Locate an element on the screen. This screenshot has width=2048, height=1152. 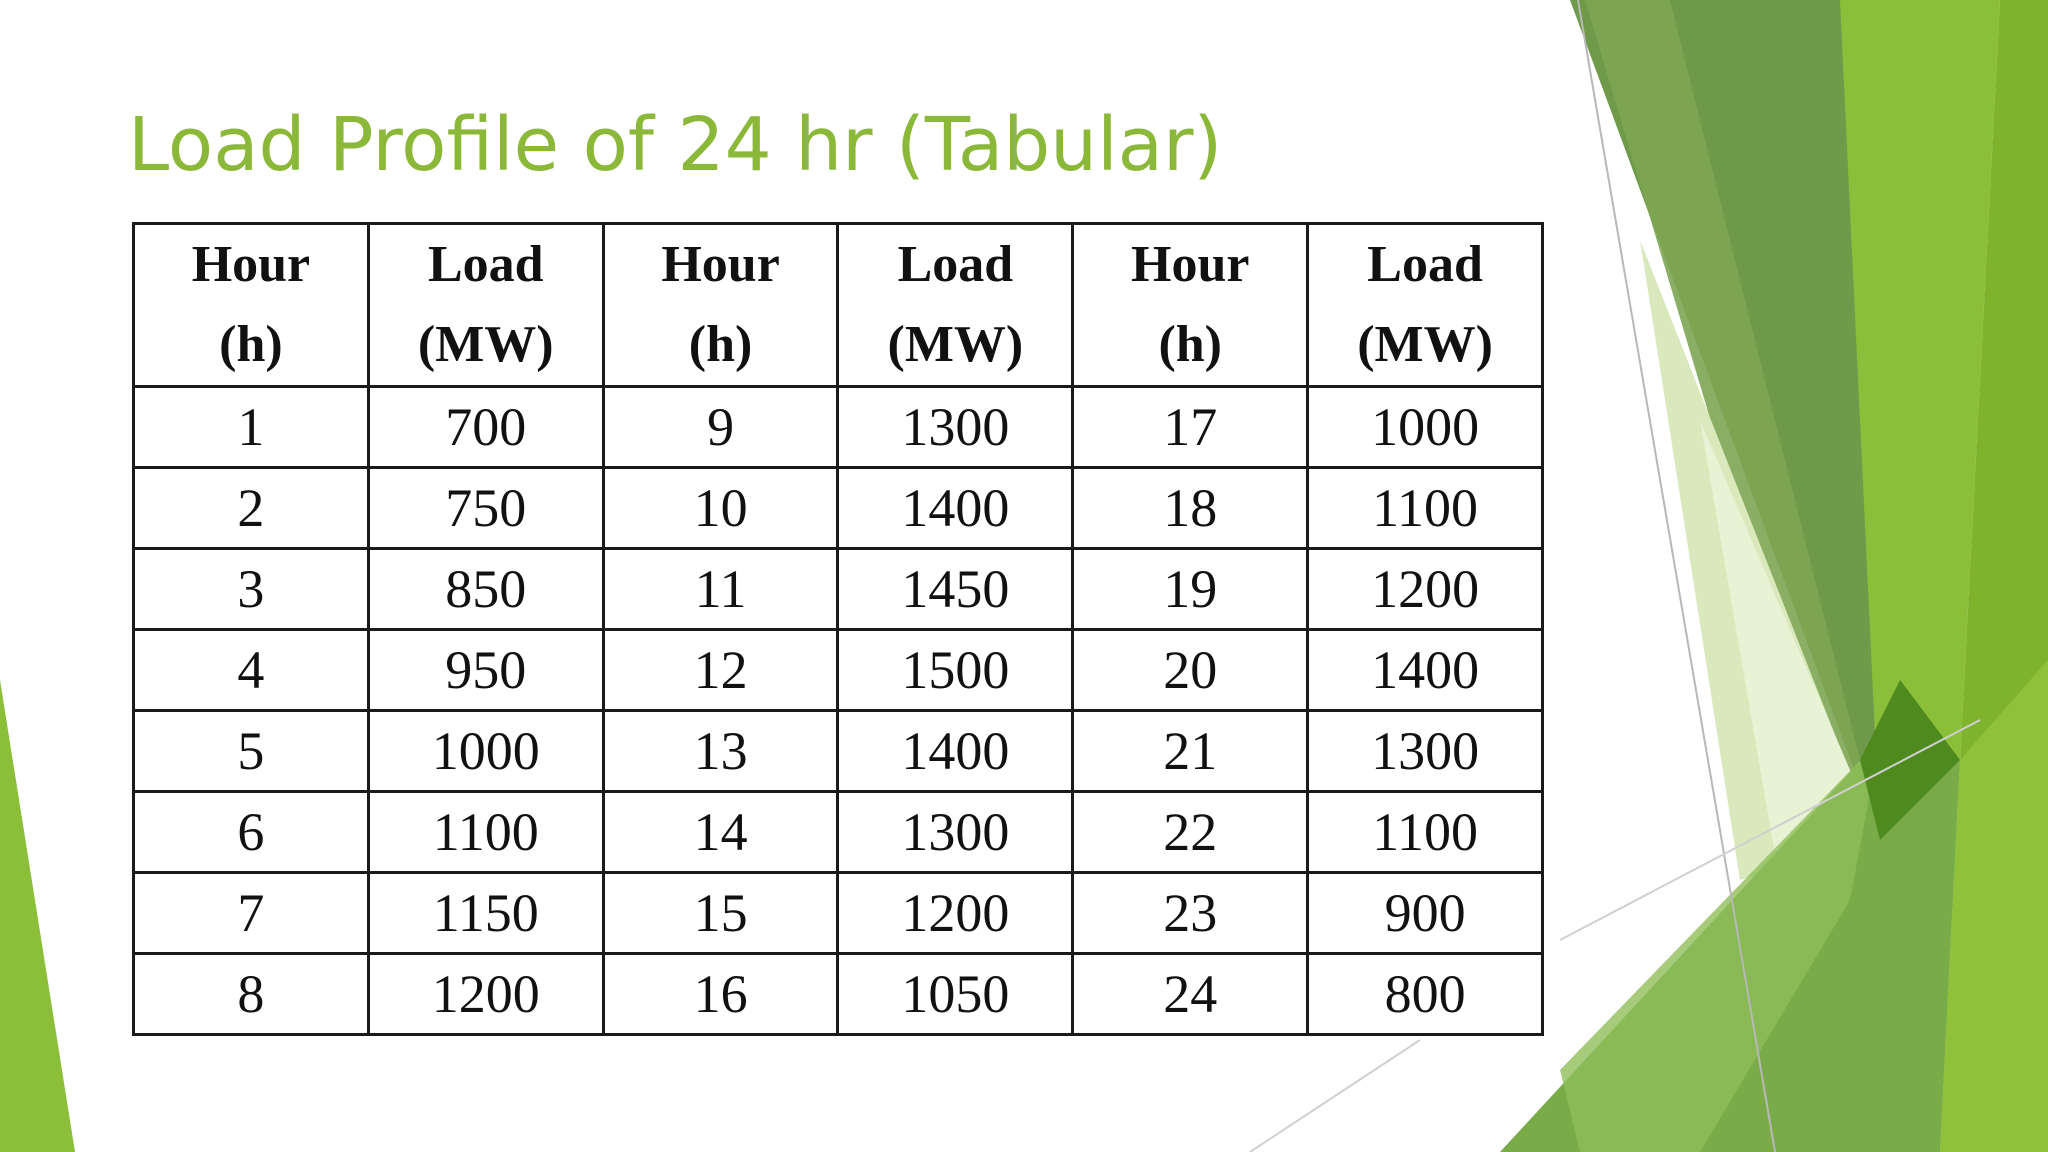
table-cell: 950 is located at coordinates (485, 670).